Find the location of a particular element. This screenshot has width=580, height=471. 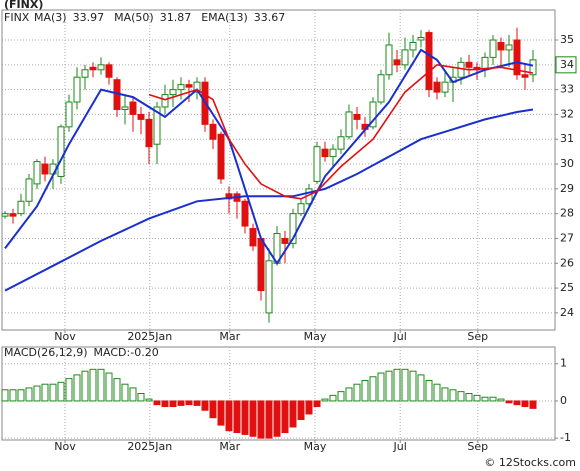

legend-ticker: FINX is located at coordinates (17, 17).